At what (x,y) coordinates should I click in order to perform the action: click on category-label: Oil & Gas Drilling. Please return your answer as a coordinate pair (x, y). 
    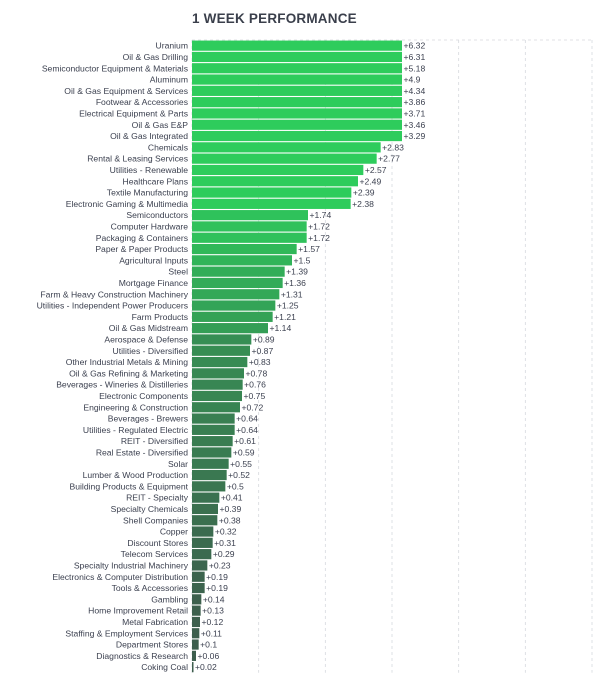
    Looking at the image, I should click on (156, 57).